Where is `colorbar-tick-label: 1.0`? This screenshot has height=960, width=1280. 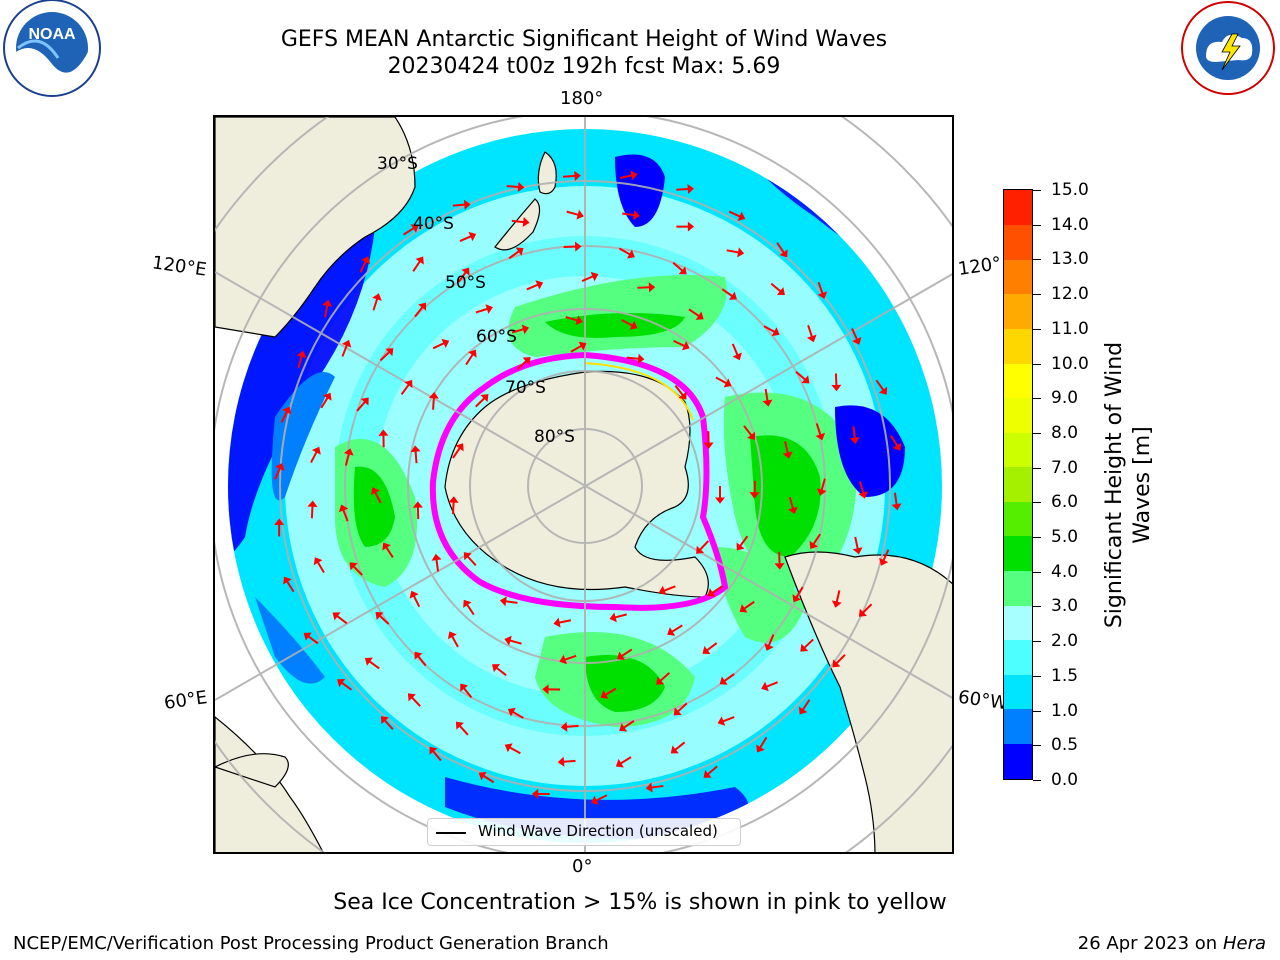
colorbar-tick-label: 1.0 is located at coordinates (1065, 710).